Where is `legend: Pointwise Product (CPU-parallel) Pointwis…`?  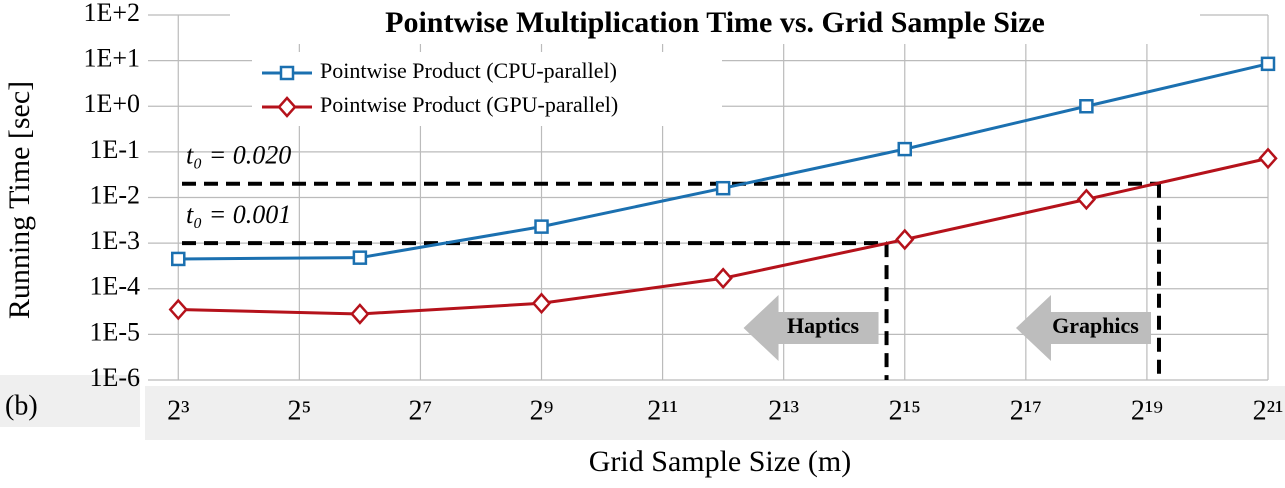 legend: Pointwise Product (CPU-parallel) Pointwis… is located at coordinates (440, 88).